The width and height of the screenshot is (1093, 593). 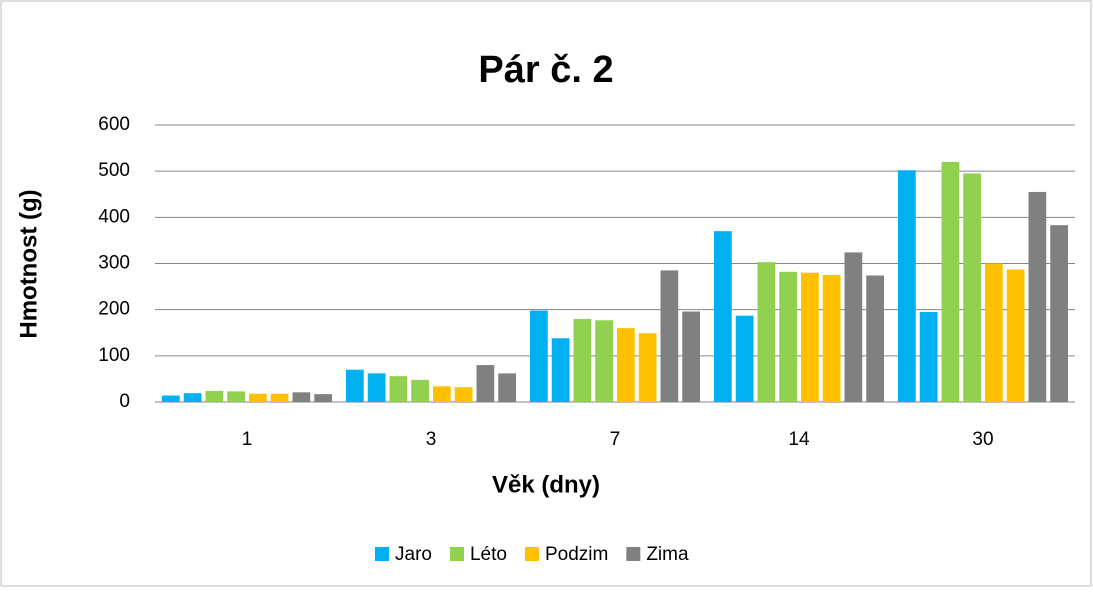 I want to click on y-tick-label: 200, so click(x=114, y=309).